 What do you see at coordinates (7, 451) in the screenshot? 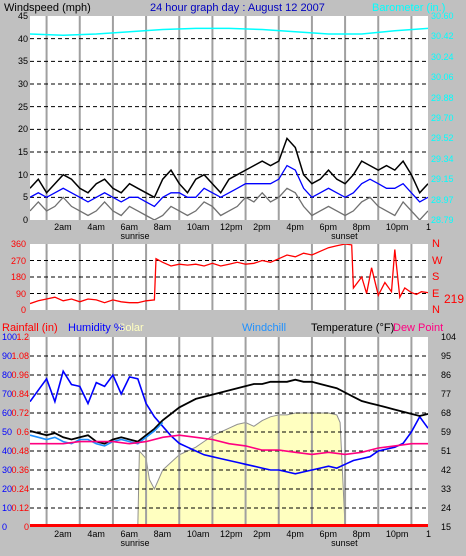
I see `humidity-tick: 40` at bounding box center [7, 451].